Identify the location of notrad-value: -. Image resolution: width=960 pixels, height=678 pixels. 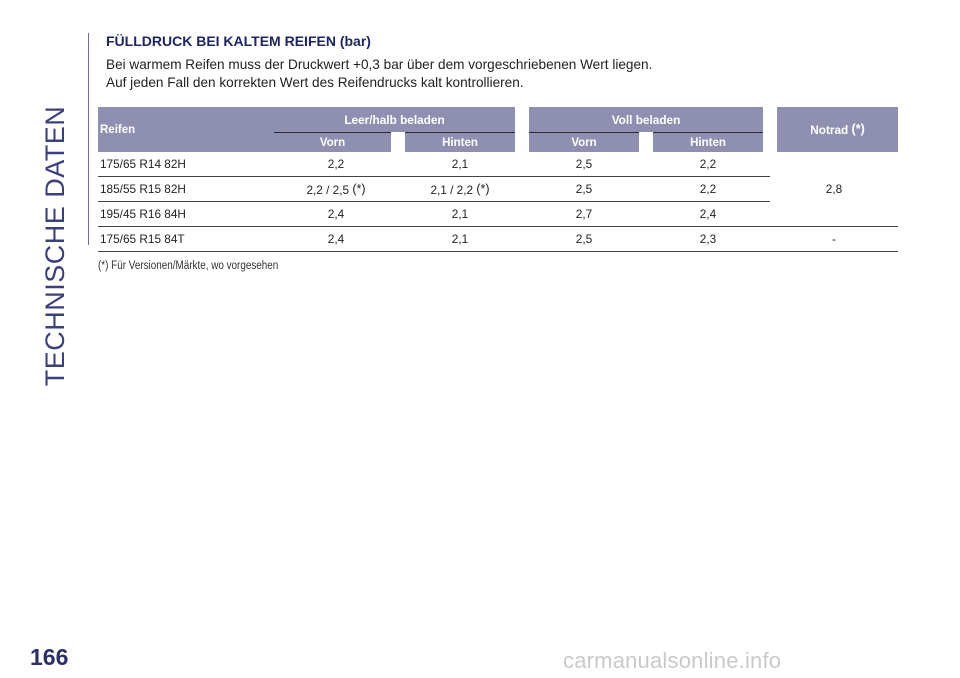
(834, 239).